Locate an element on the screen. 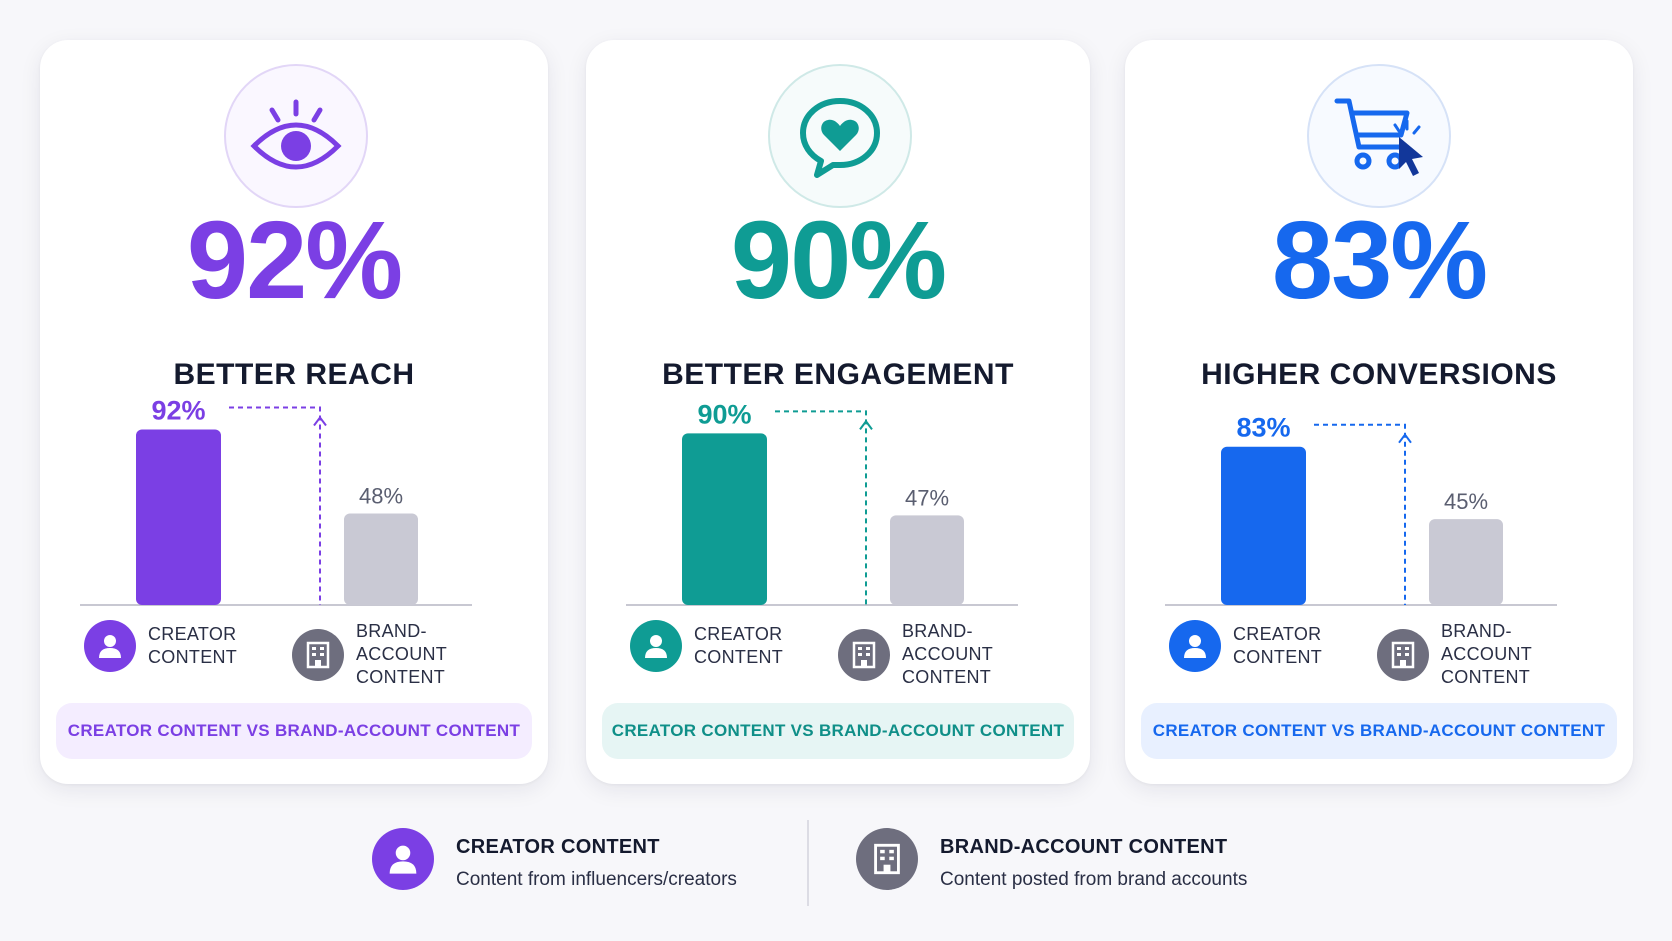  bar-chart-engagement: 90% 47% is located at coordinates (822, 503).